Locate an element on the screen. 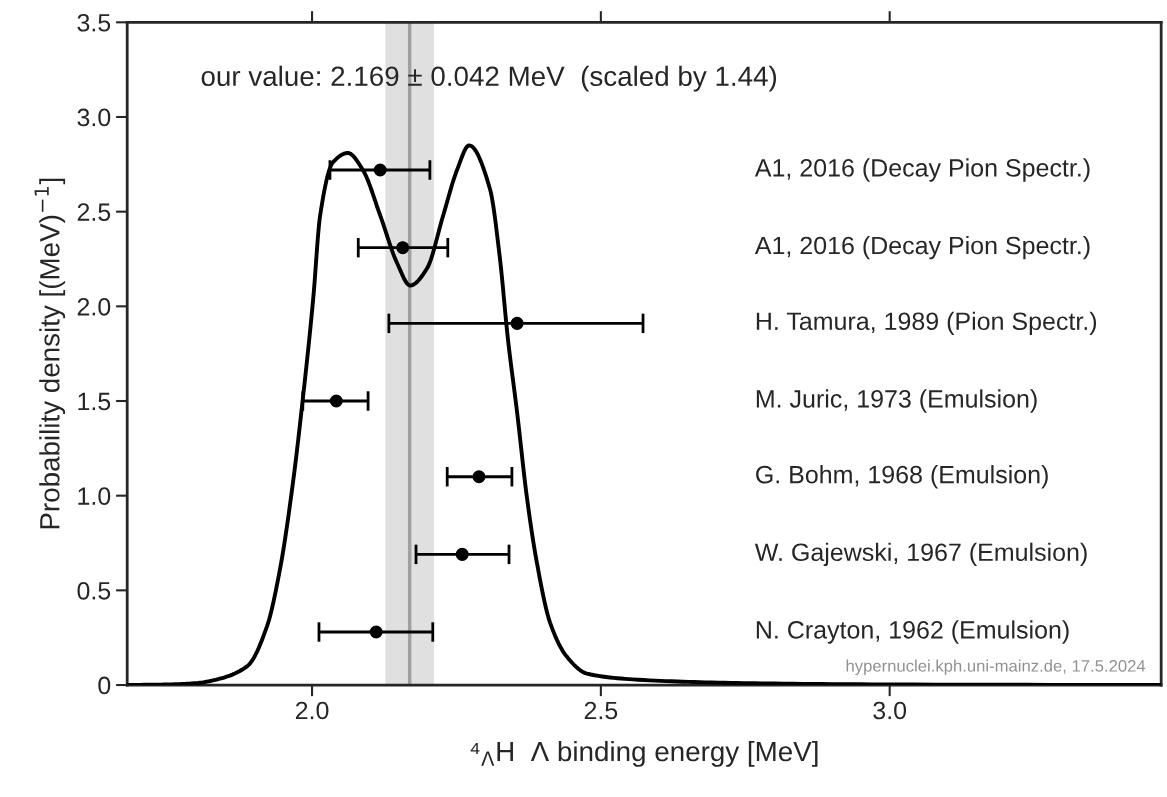  y-tick-label: 3.5 is located at coordinates (94, 22).